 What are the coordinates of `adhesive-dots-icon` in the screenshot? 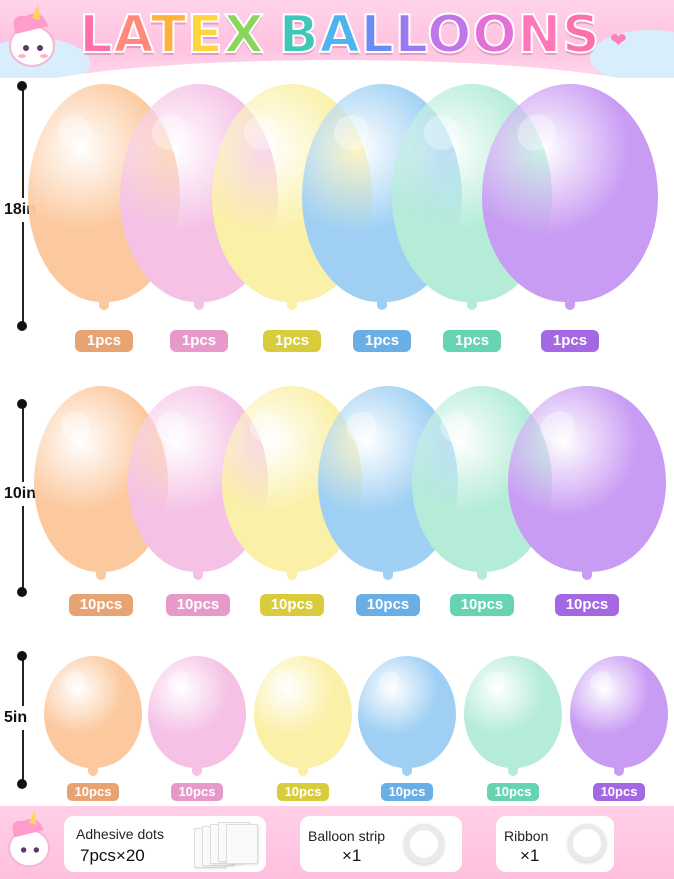 It's located at (229, 845).